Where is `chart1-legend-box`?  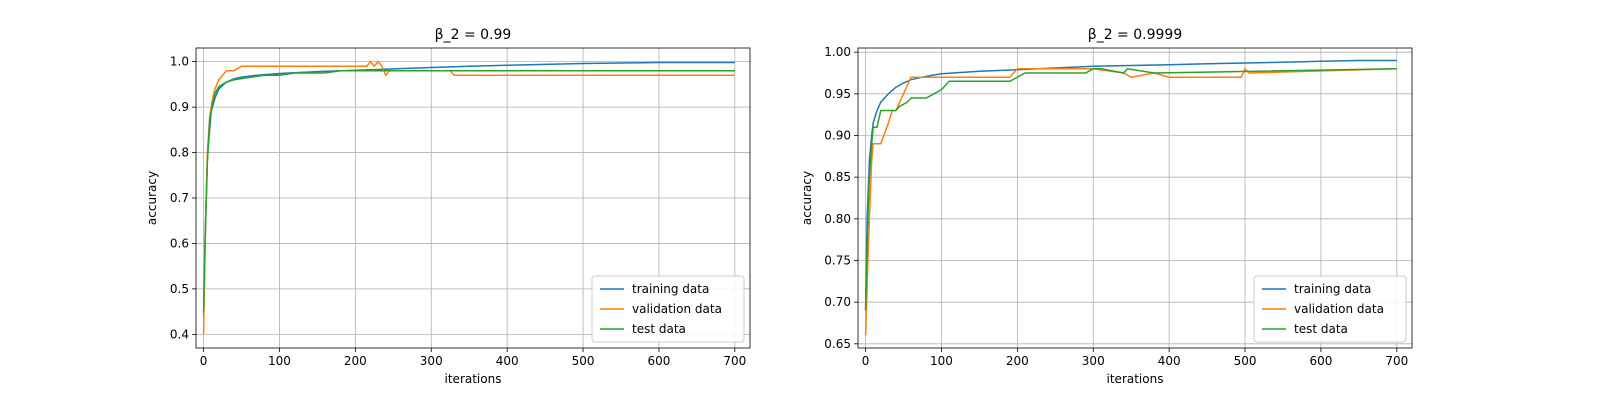 chart1-legend-box is located at coordinates (668, 309).